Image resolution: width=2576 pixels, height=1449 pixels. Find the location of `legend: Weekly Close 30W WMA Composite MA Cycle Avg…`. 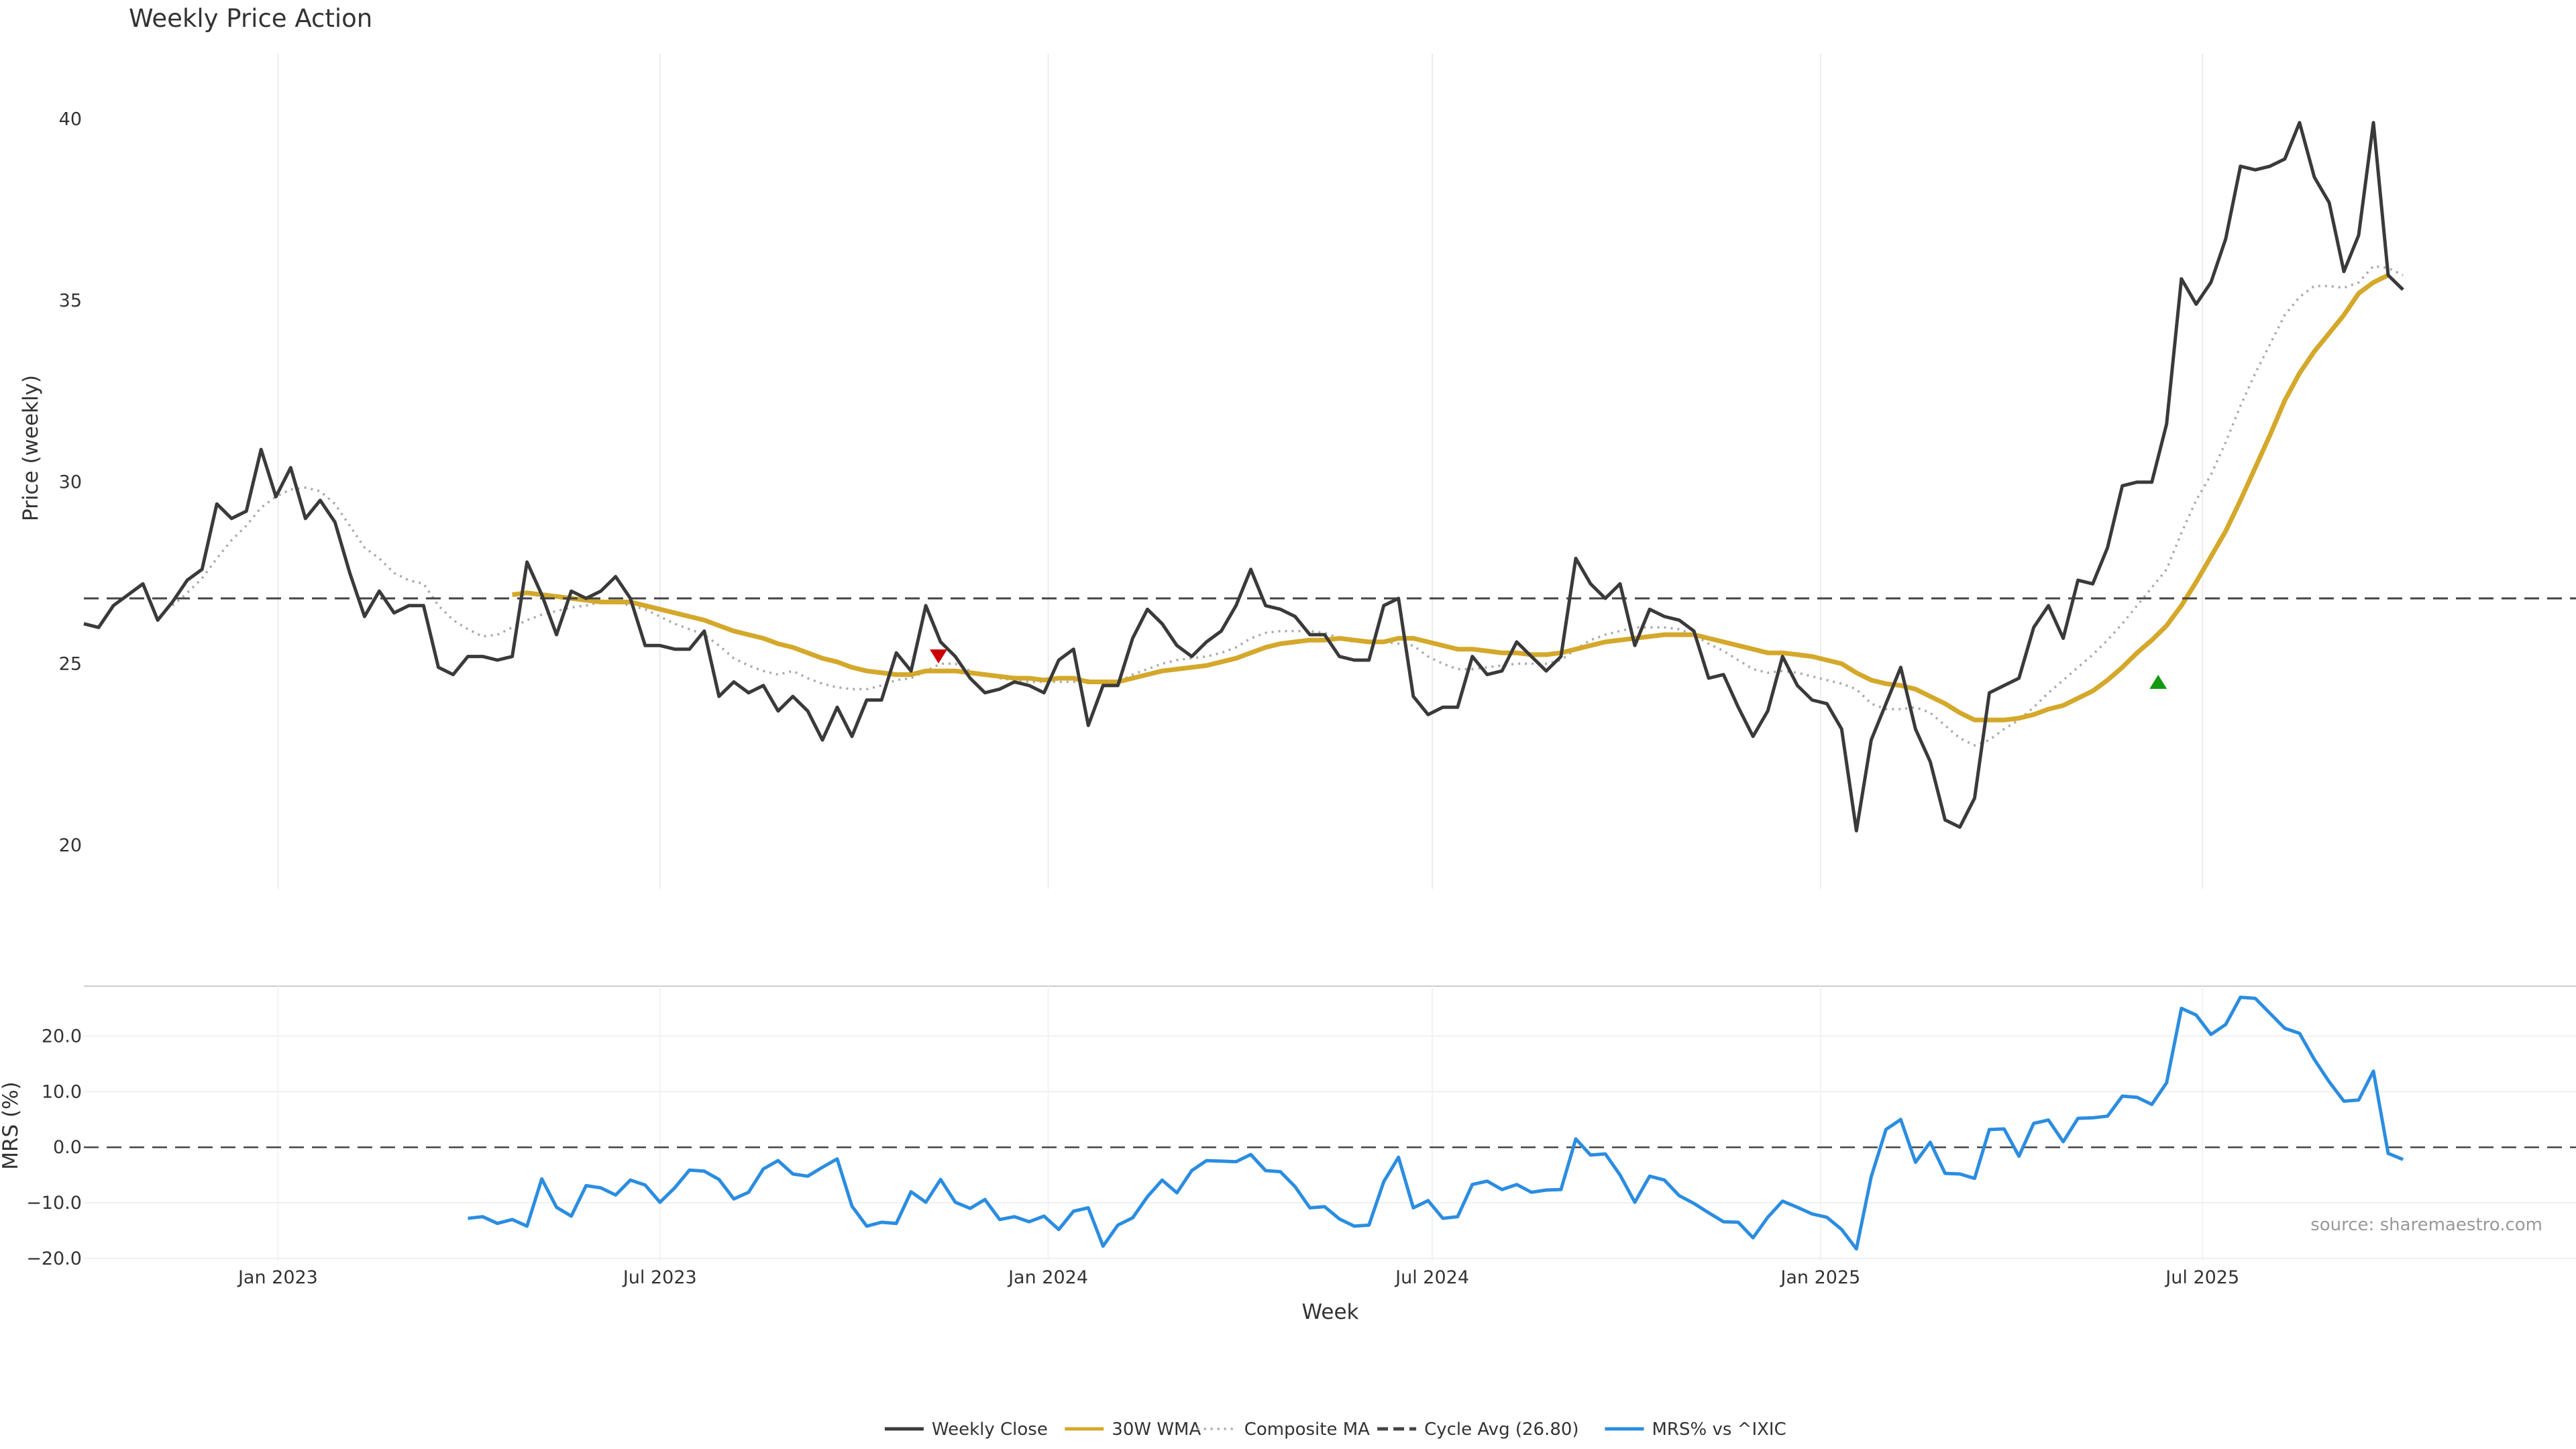

legend: Weekly Close 30W WMA Composite MA Cycle Avg… is located at coordinates (1335, 1429).